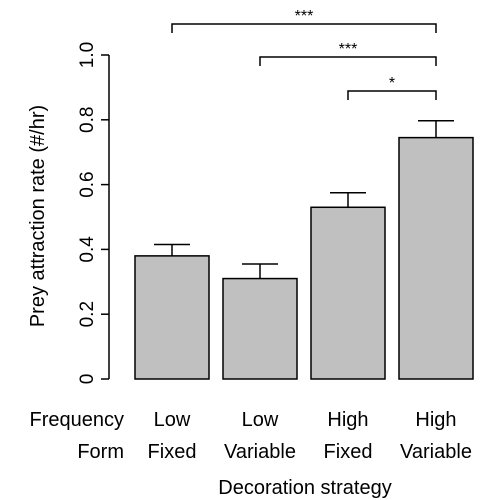 The width and height of the screenshot is (487, 500). I want to click on y-tick-label: 0.4, so click(87, 249).